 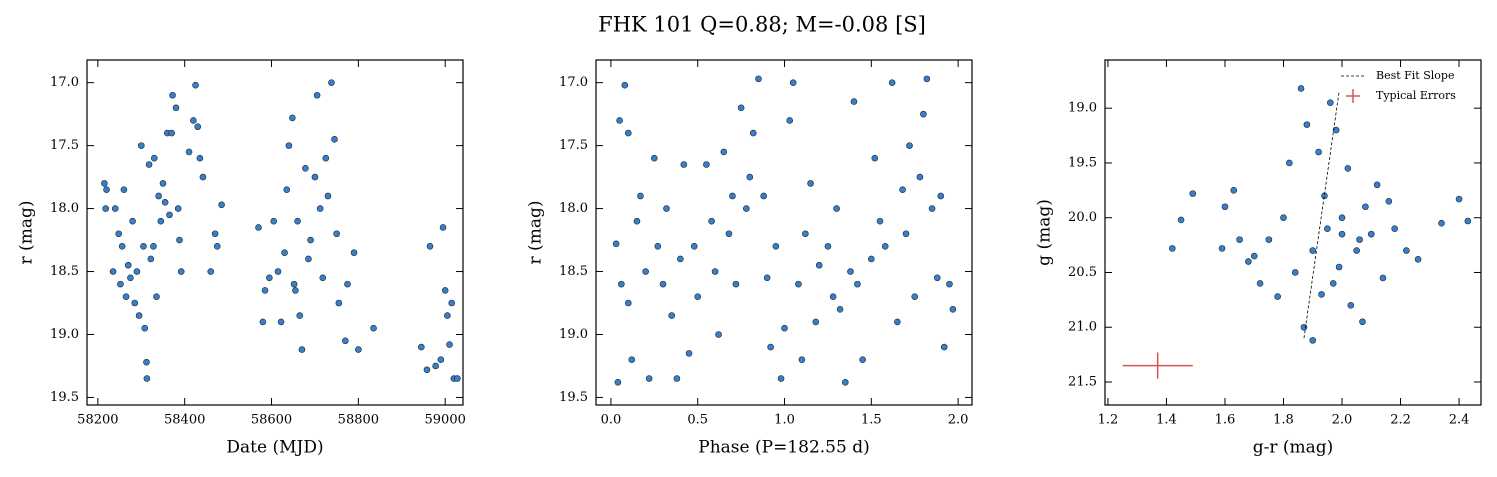 What do you see at coordinates (1082, 272) in the screenshot?
I see `y-tick-label: 20.5` at bounding box center [1082, 272].